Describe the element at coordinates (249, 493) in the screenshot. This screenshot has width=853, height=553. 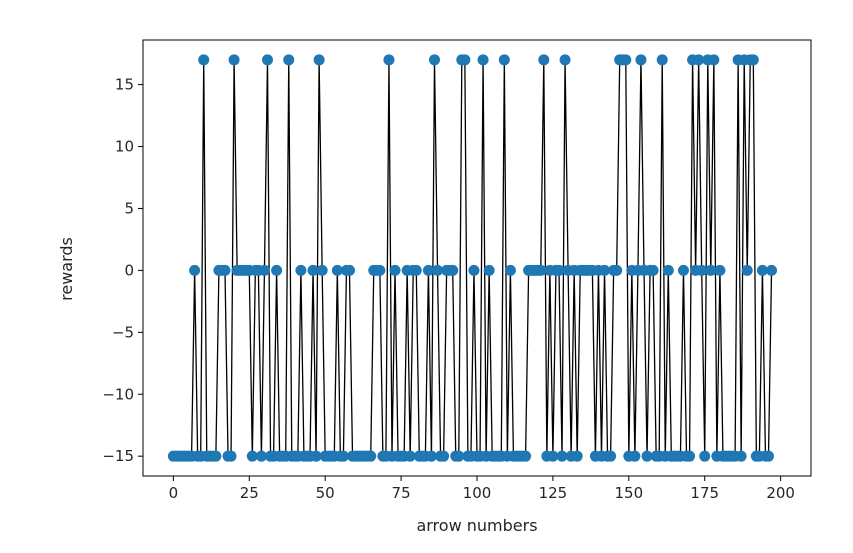
I see `x-tick-label: 25` at that location.